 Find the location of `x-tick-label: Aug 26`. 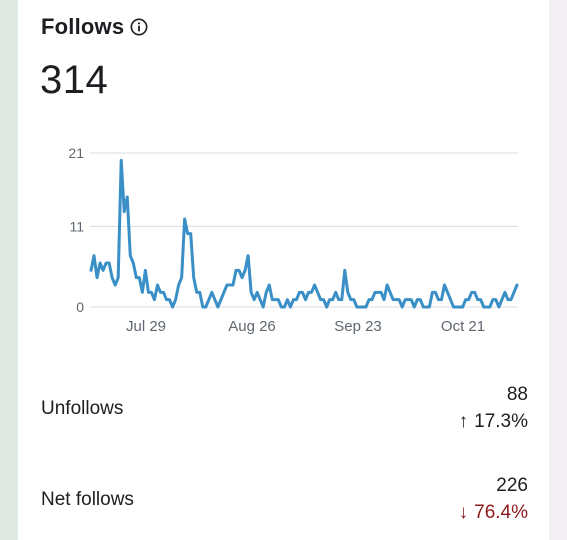

x-tick-label: Aug 26 is located at coordinates (252, 326).